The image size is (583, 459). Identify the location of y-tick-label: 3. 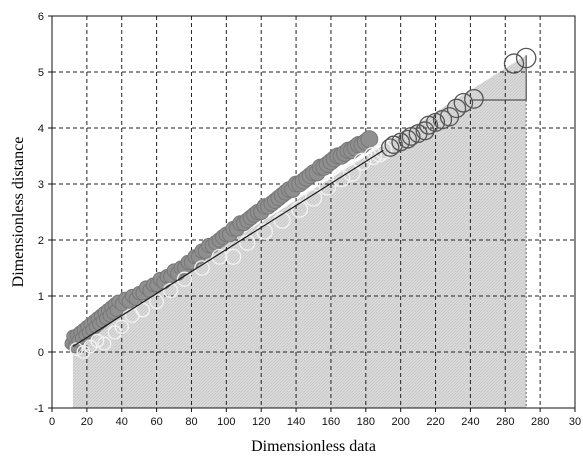
(41, 185).